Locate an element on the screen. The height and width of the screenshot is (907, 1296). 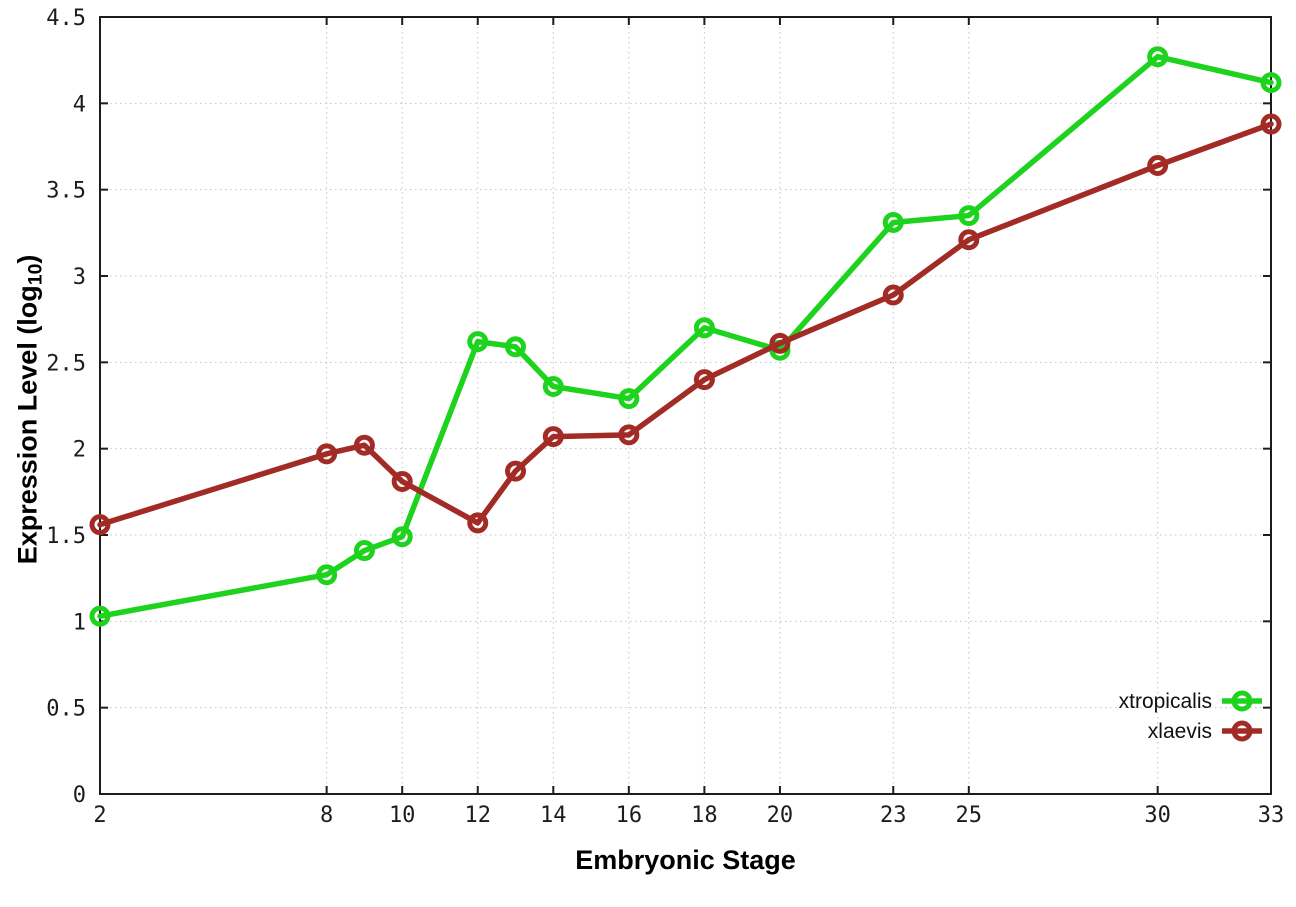
x-tick-label: 33 is located at coordinates (1271, 815).